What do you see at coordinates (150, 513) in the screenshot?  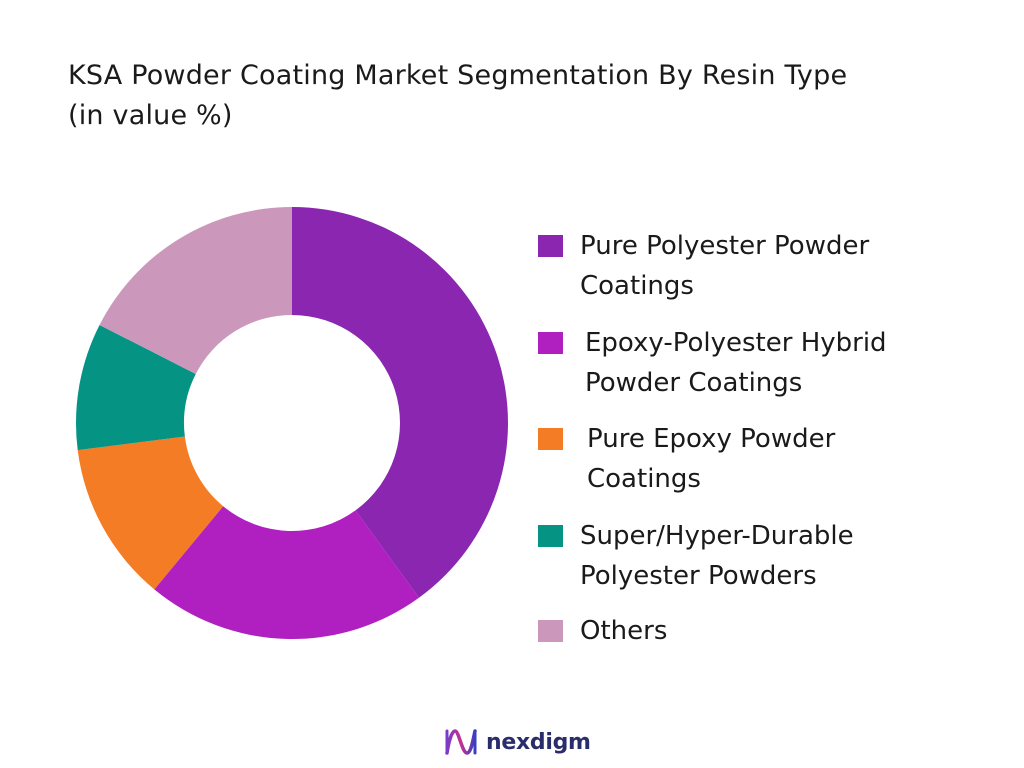 I see `slice-pure-epoxy` at bounding box center [150, 513].